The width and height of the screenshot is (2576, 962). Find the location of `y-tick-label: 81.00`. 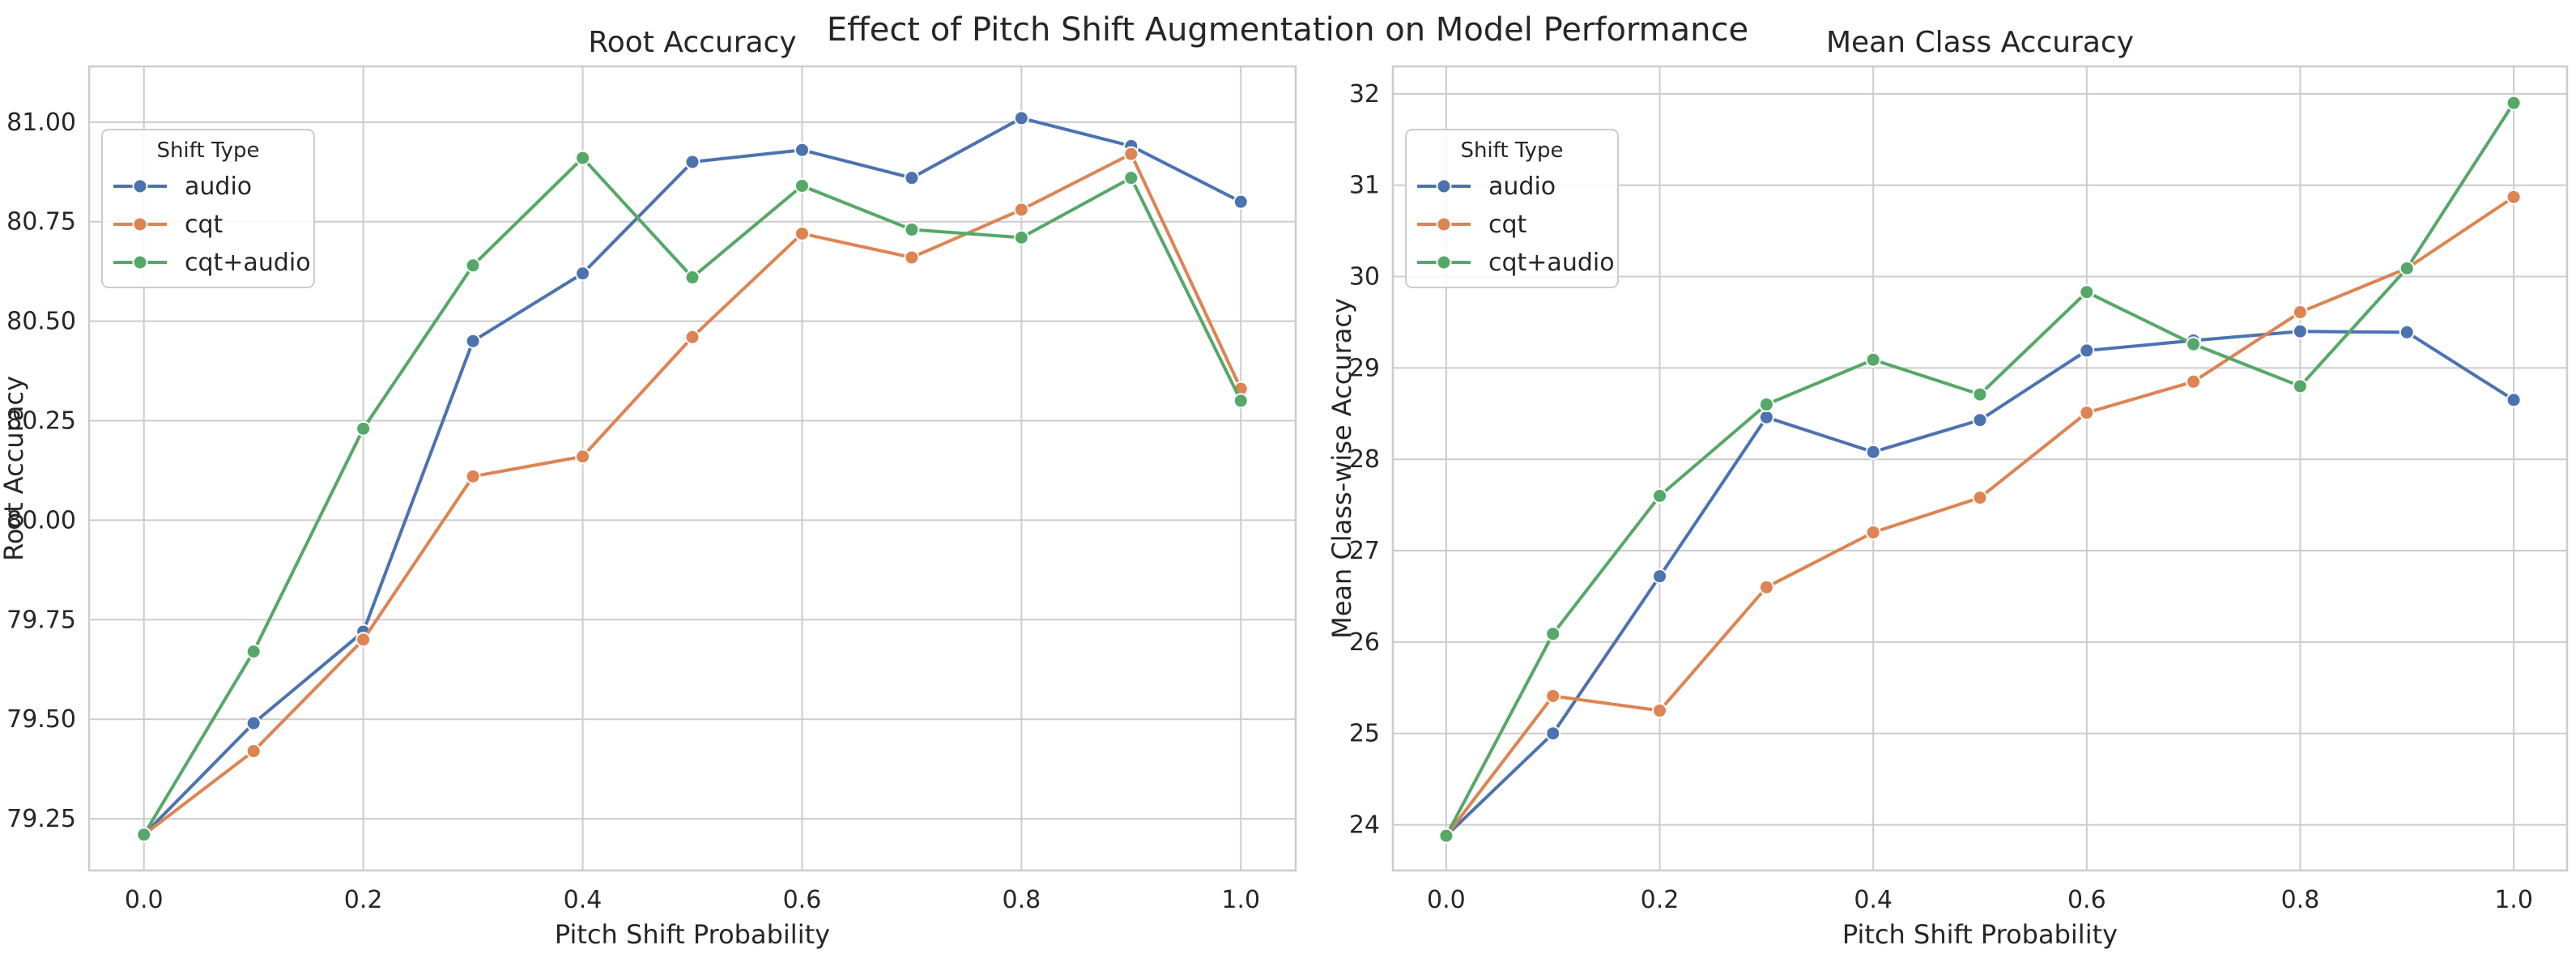

y-tick-label: 81.00 is located at coordinates (41, 123).